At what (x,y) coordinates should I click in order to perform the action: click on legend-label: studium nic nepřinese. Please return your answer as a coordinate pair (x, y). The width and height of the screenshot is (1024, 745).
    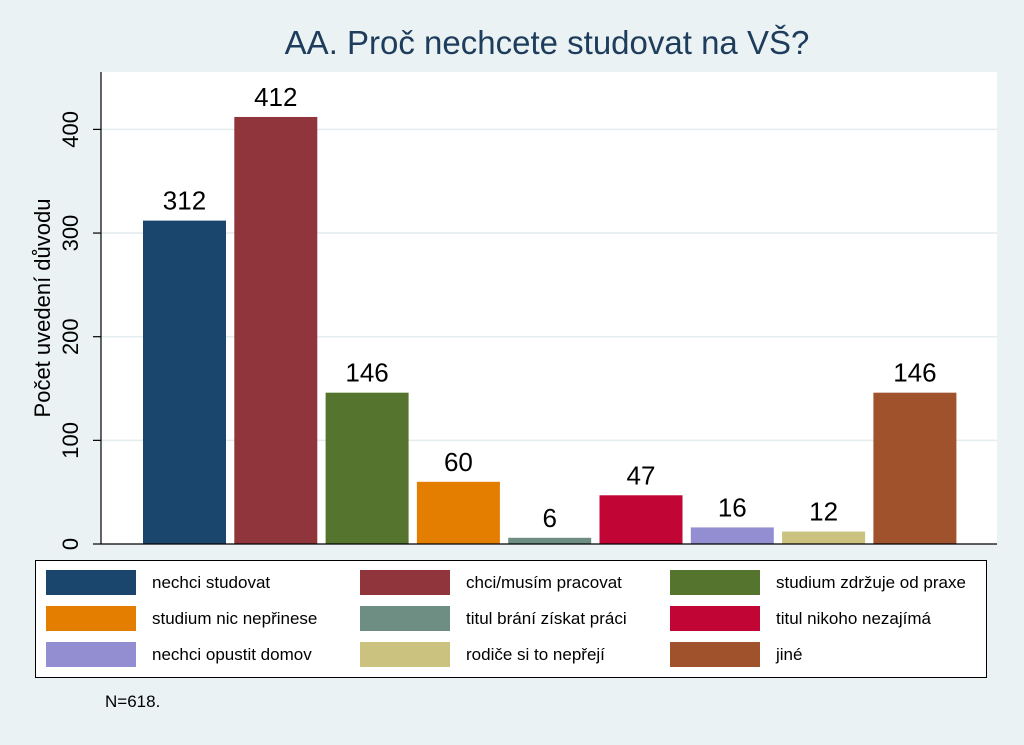
    Looking at the image, I should click on (235, 618).